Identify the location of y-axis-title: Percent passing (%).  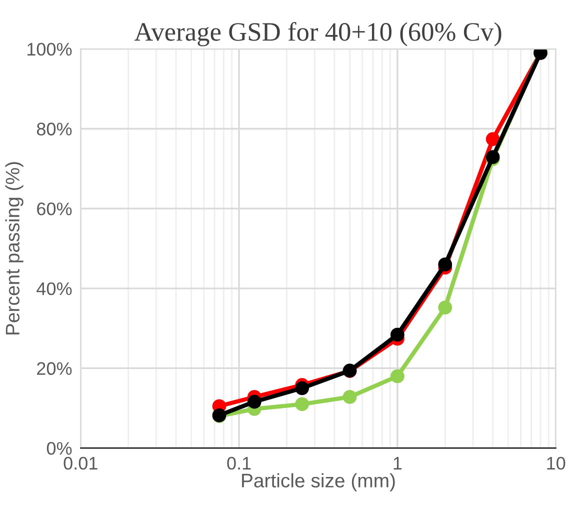
(14, 248).